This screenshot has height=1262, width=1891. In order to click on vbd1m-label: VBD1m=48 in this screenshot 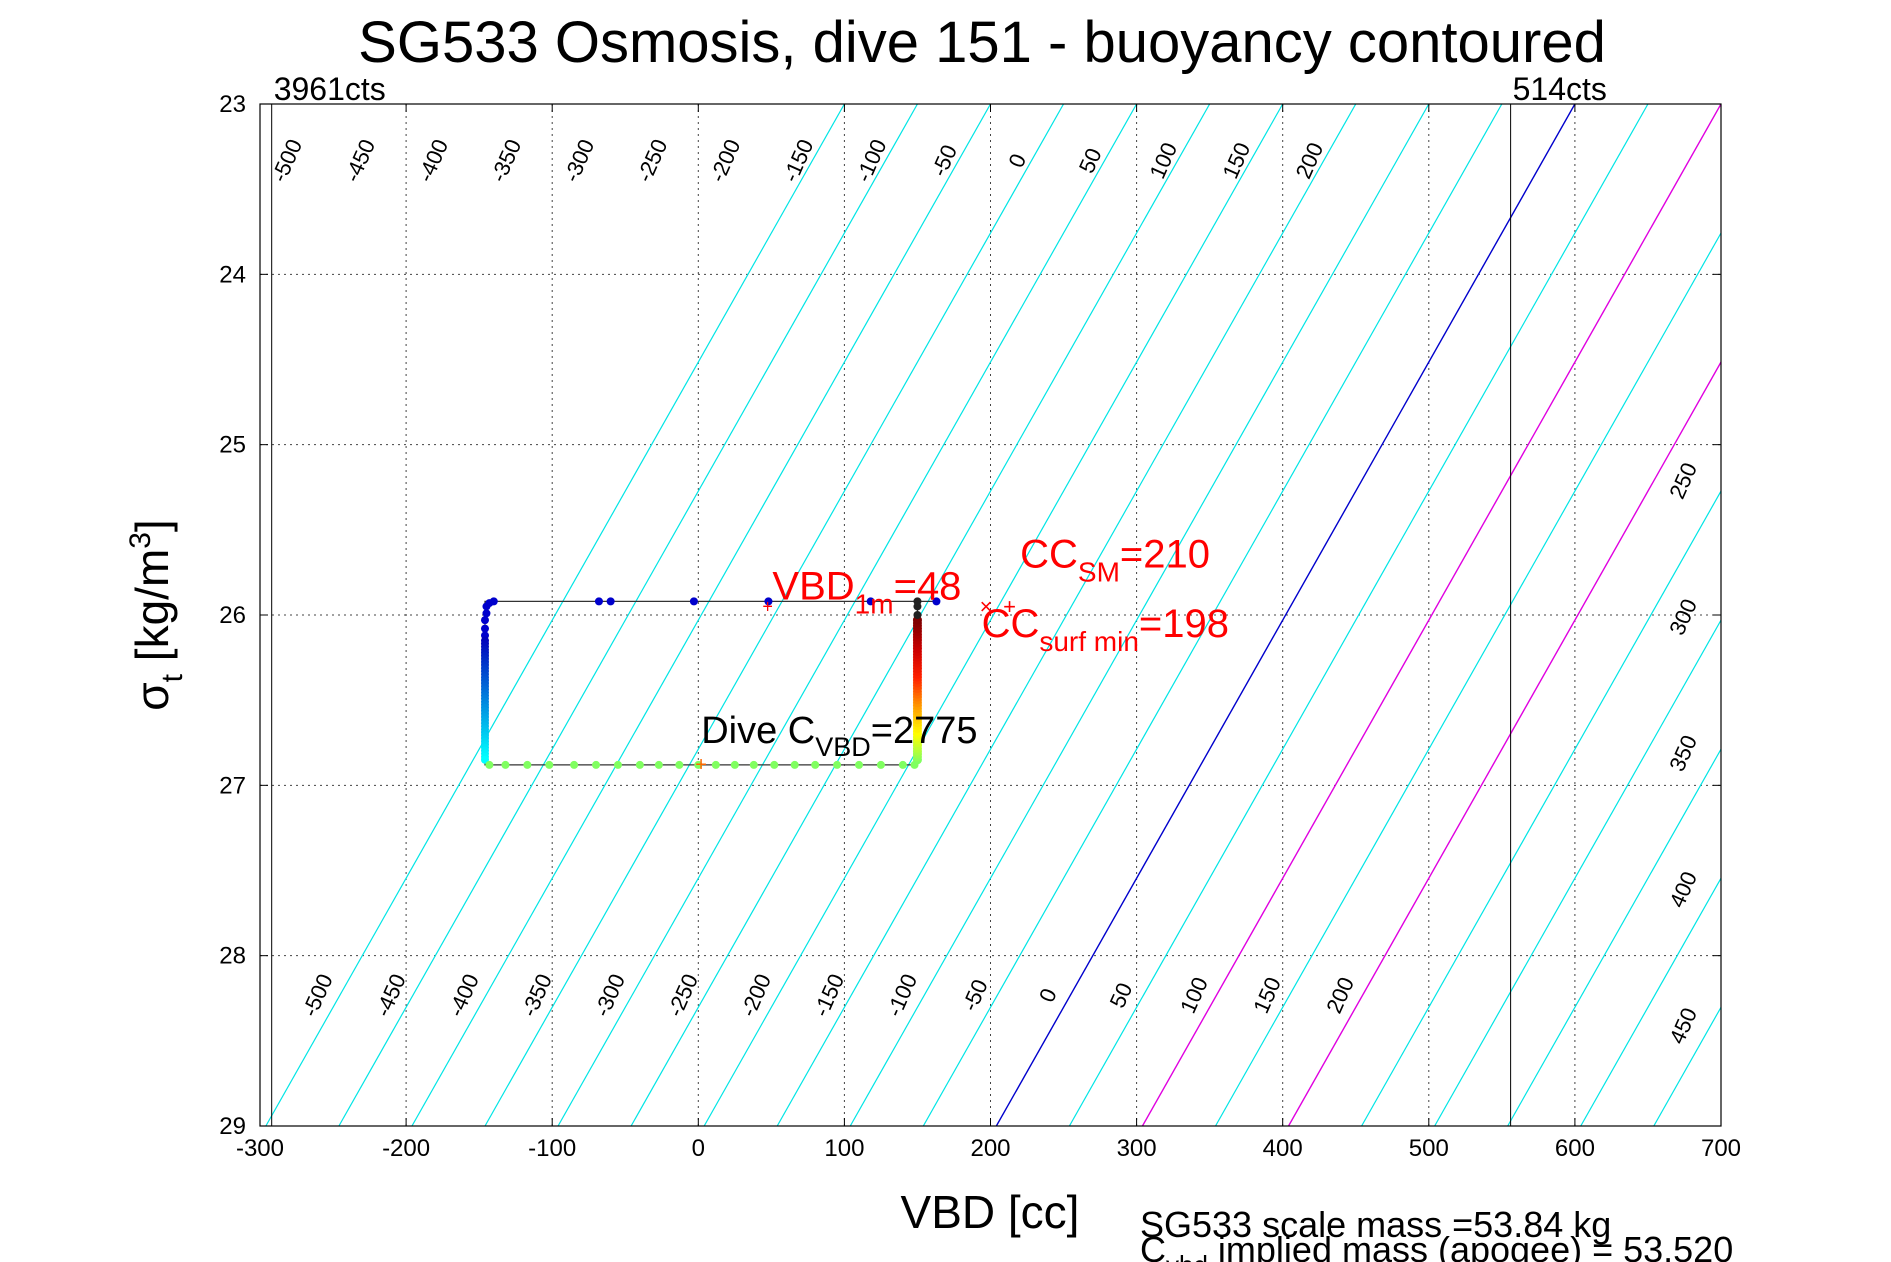, I will do `click(866, 591)`.